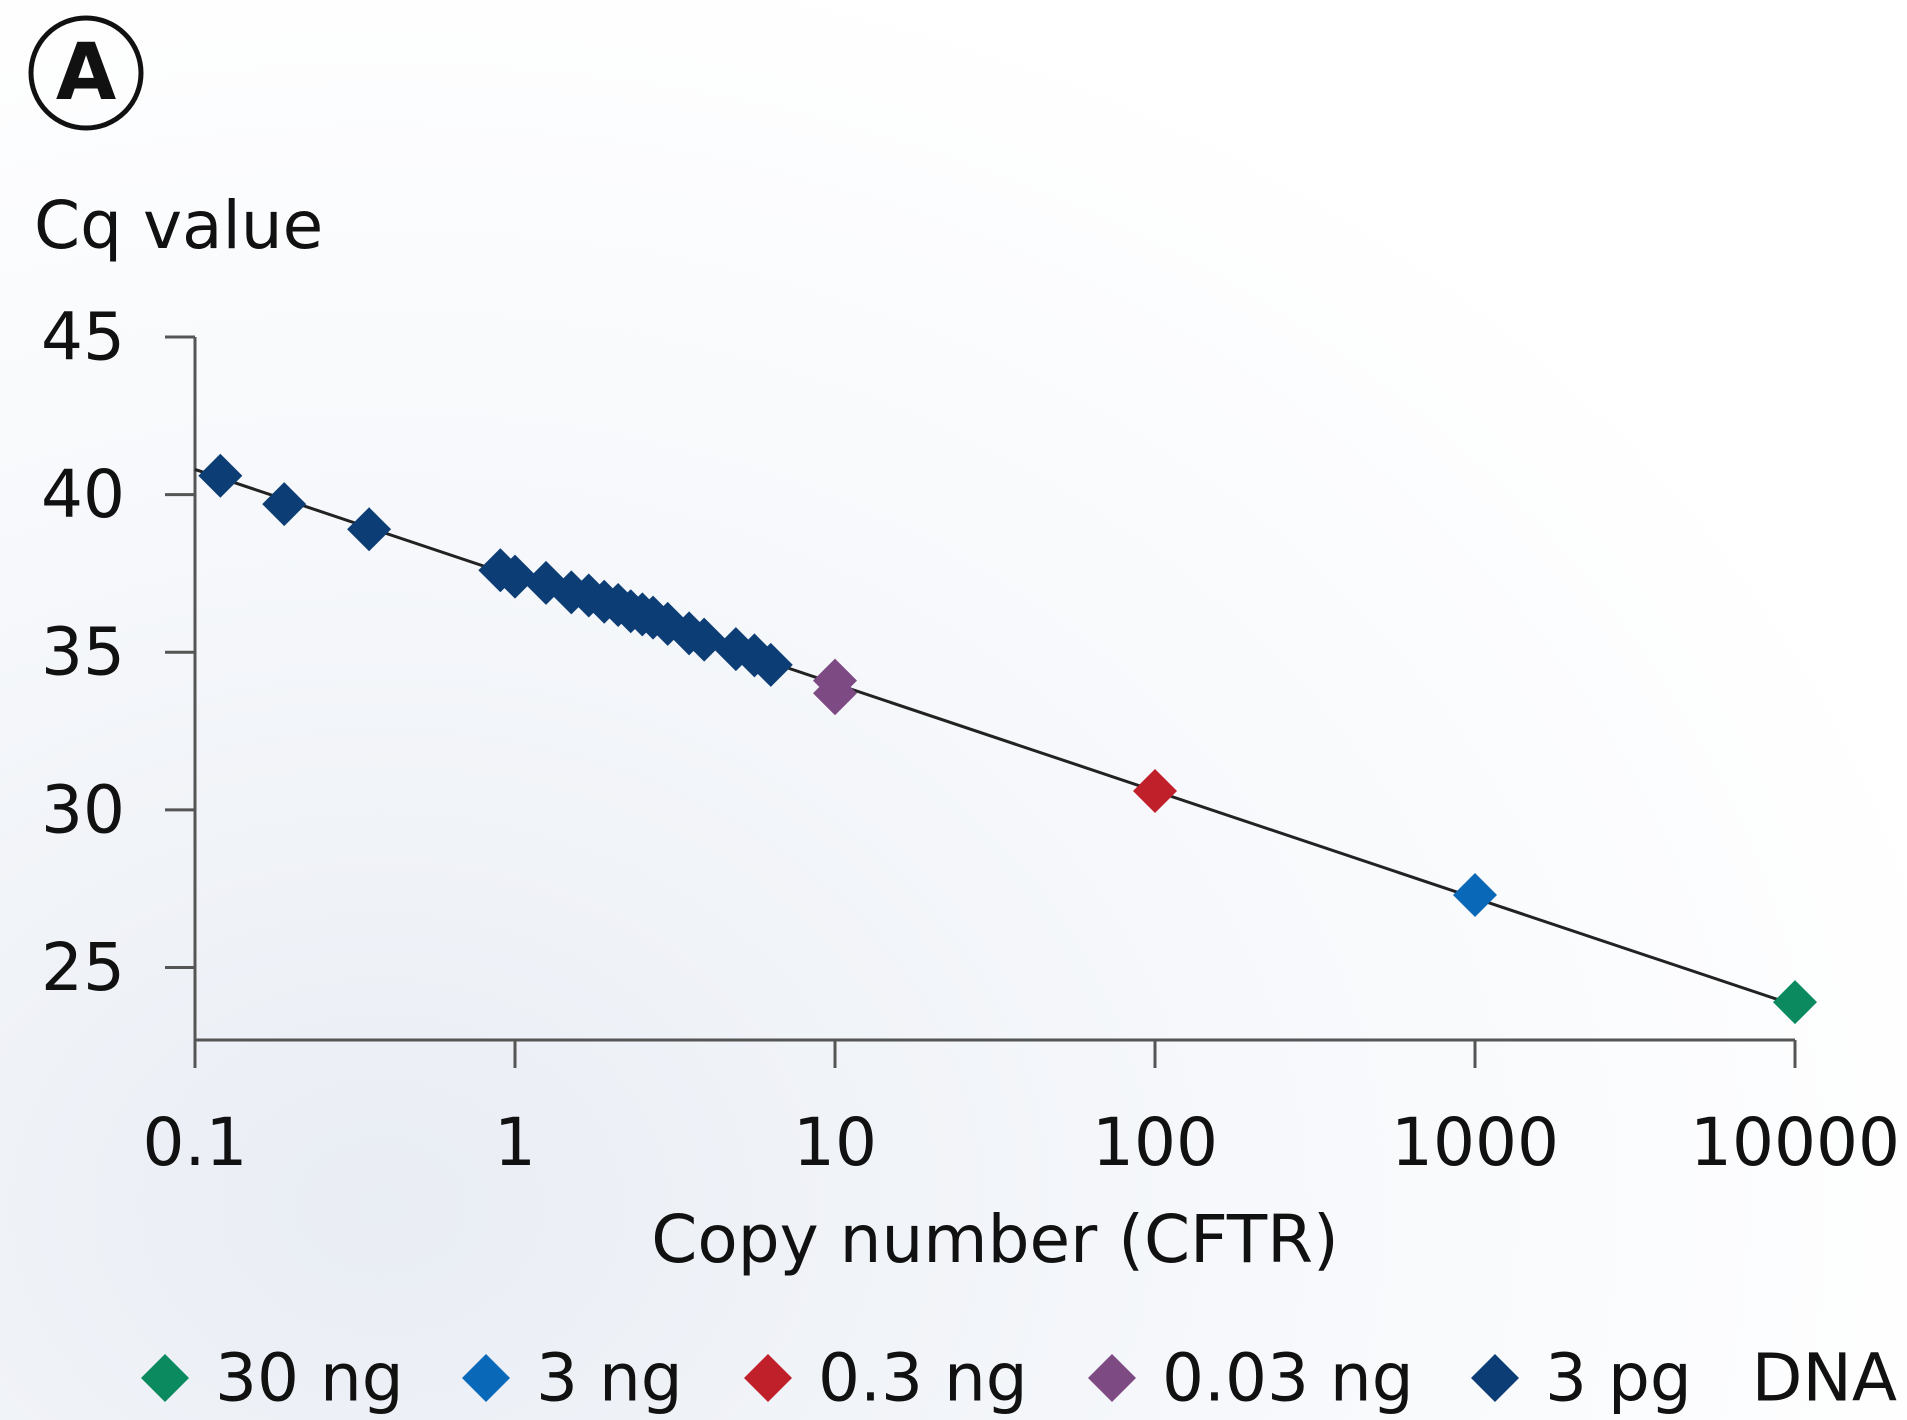 Image resolution: width=1907 pixels, height=1420 pixels. I want to click on y-axis-title: Cq value, so click(178, 225).